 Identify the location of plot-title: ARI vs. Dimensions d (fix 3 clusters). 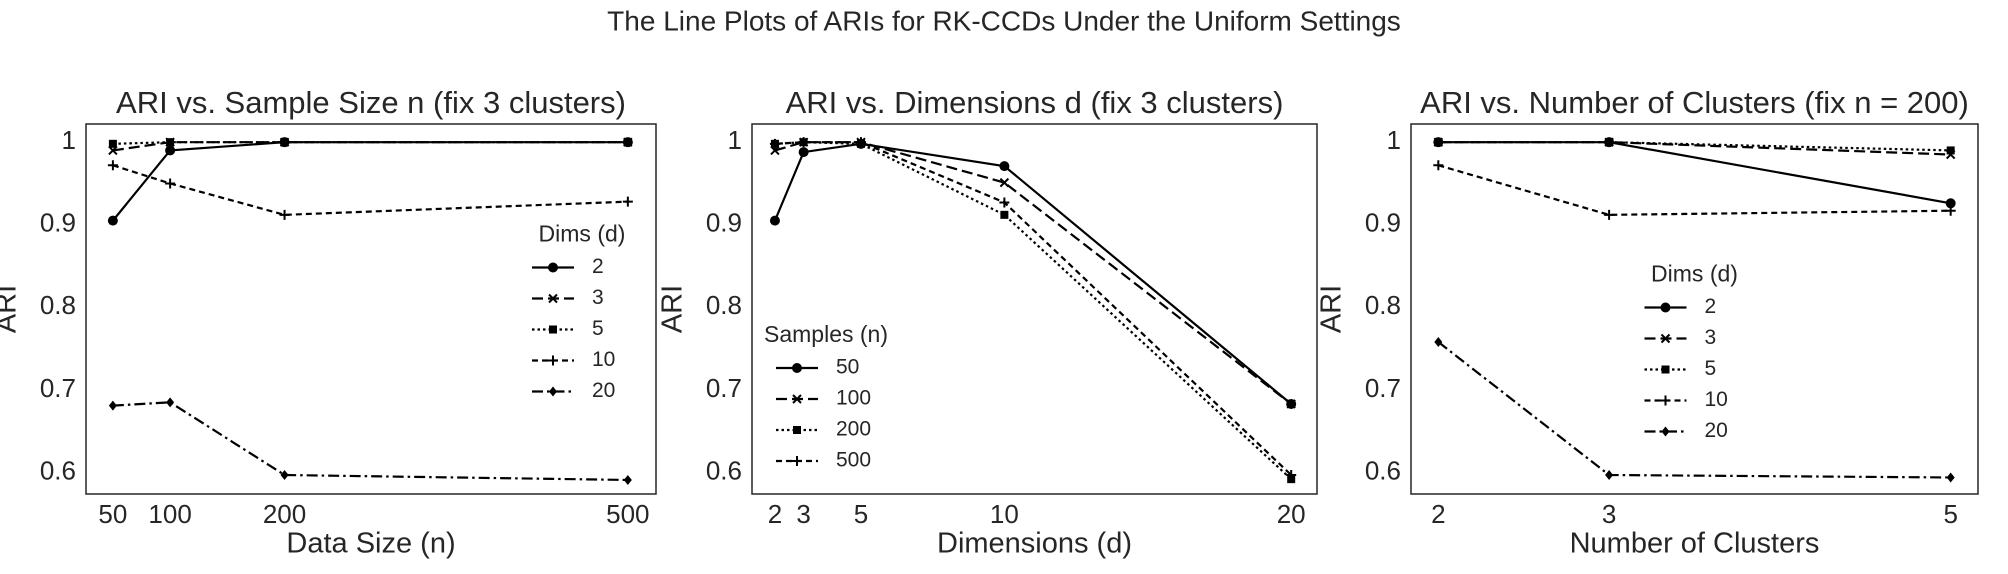
(1035, 102).